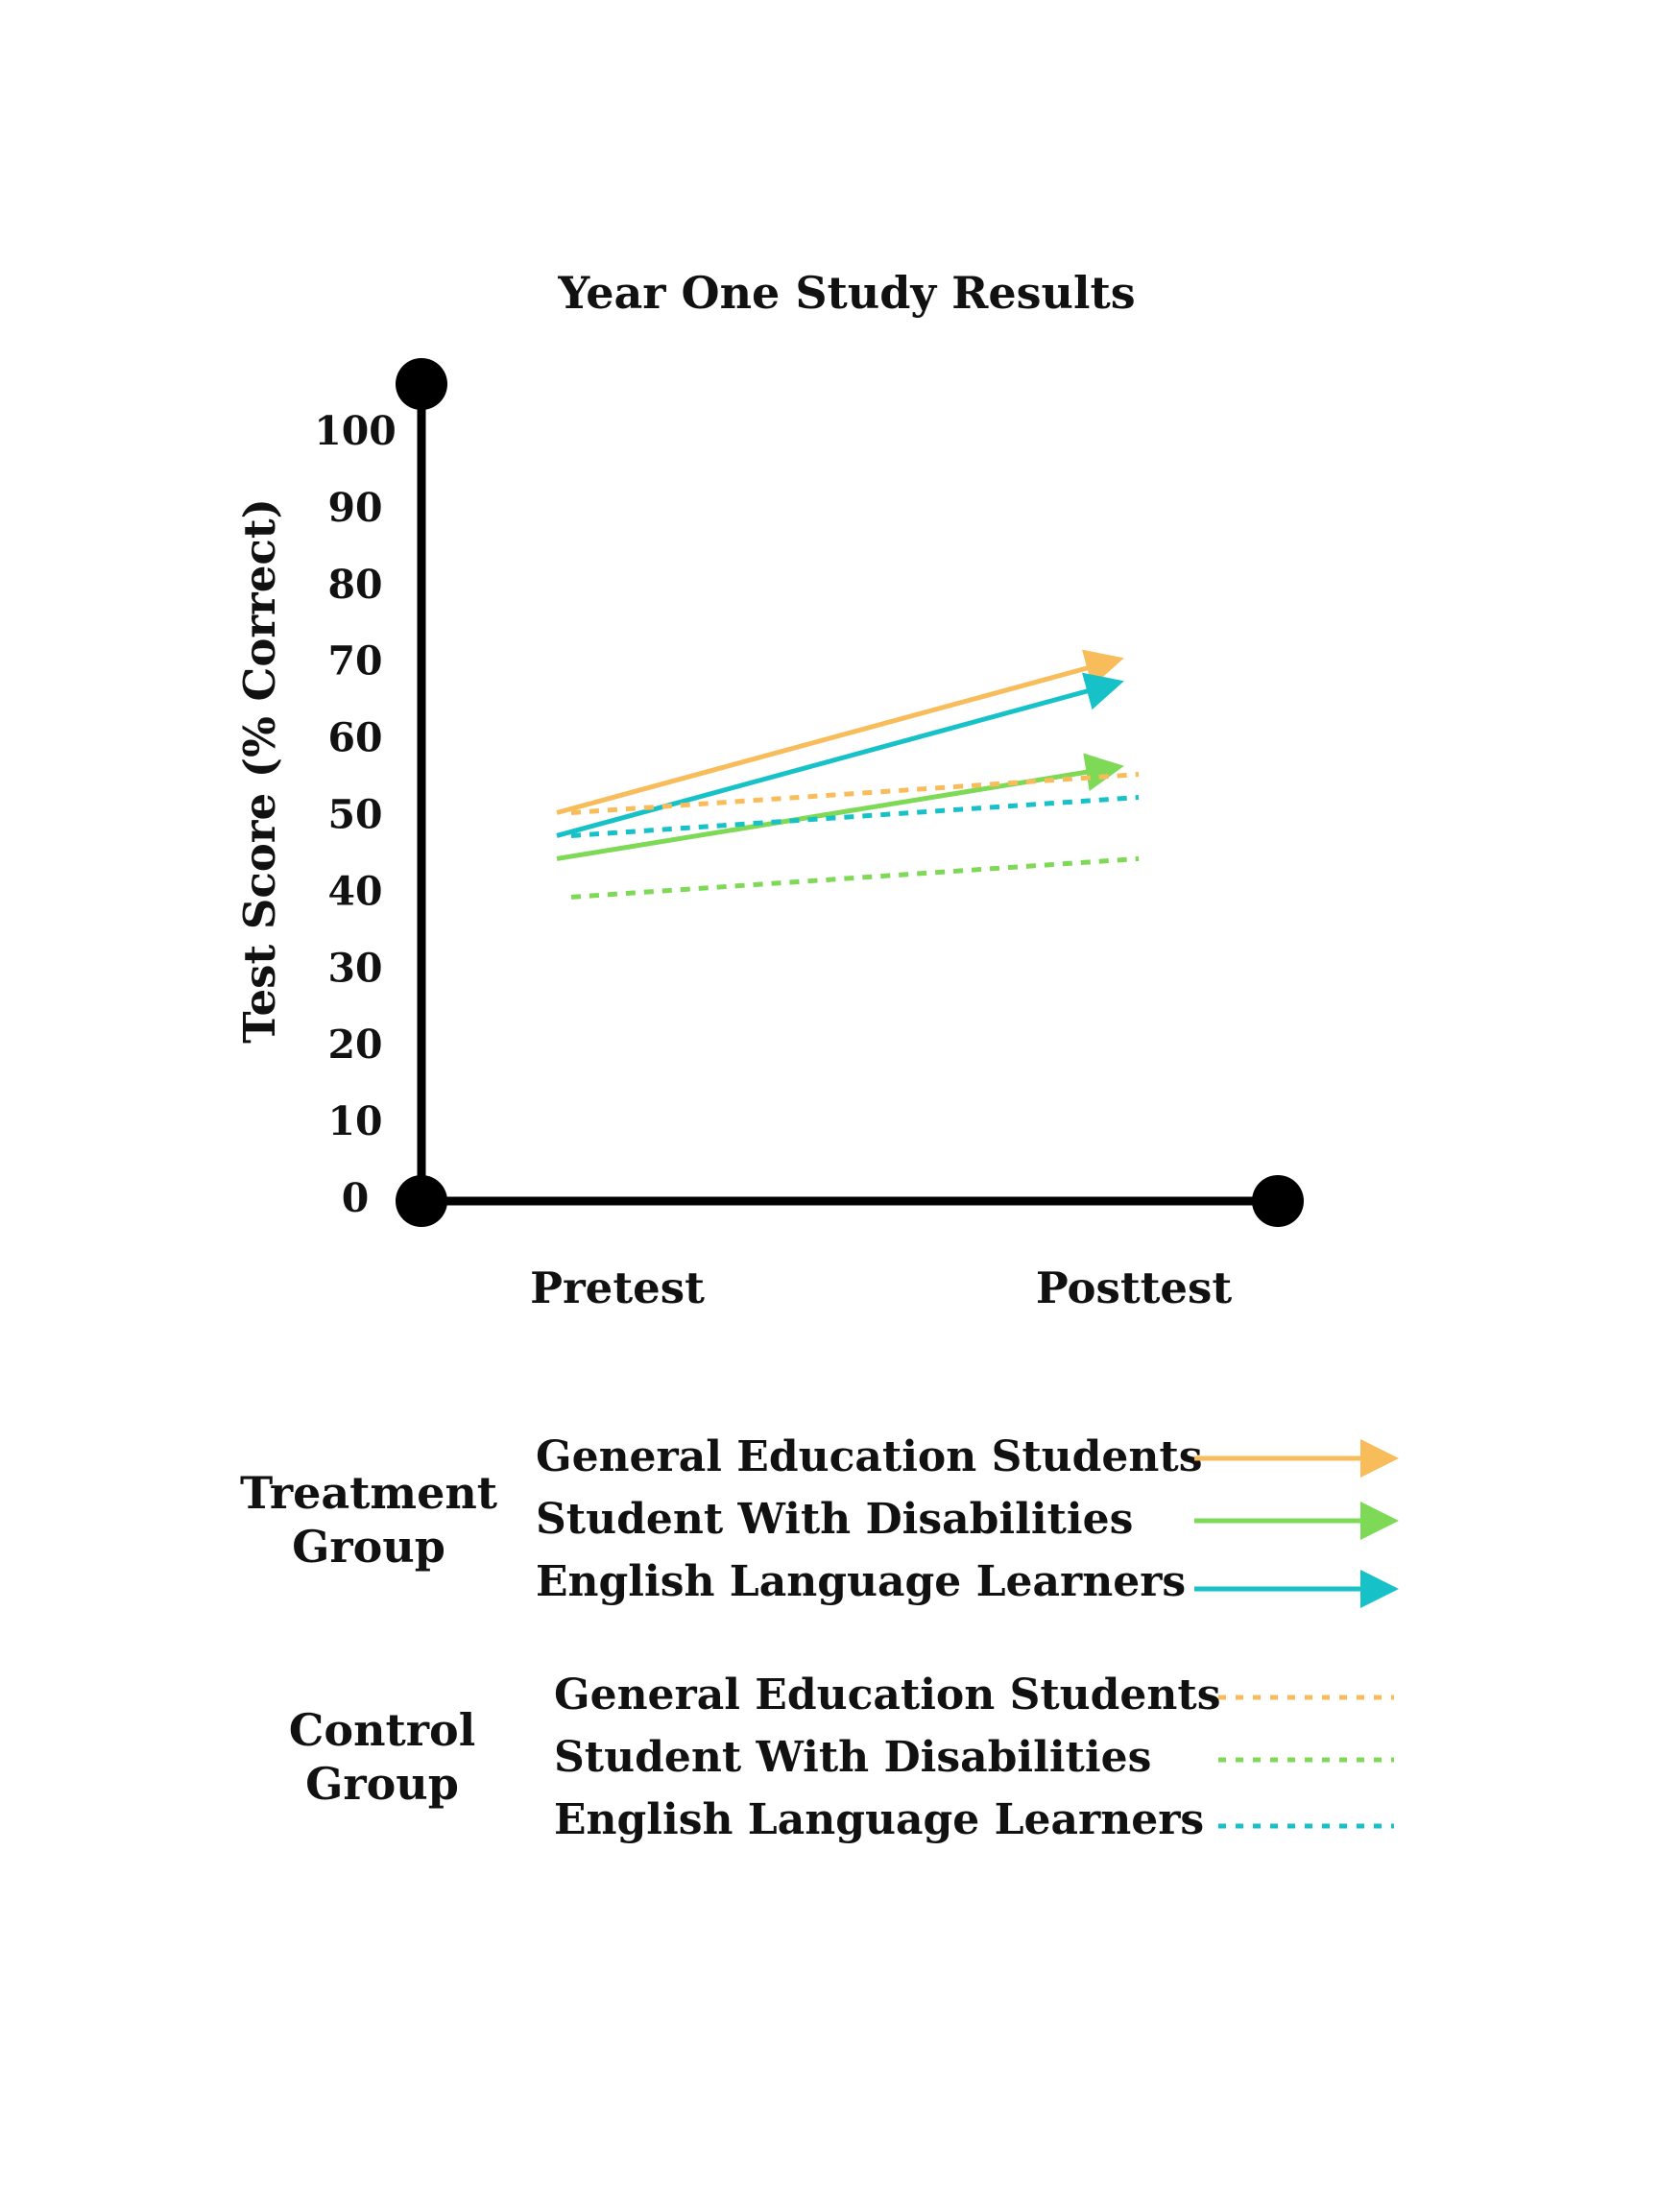 Image resolution: width=1659 pixels, height=2212 pixels. I want to click on y-tick-label: 50, so click(354, 815).